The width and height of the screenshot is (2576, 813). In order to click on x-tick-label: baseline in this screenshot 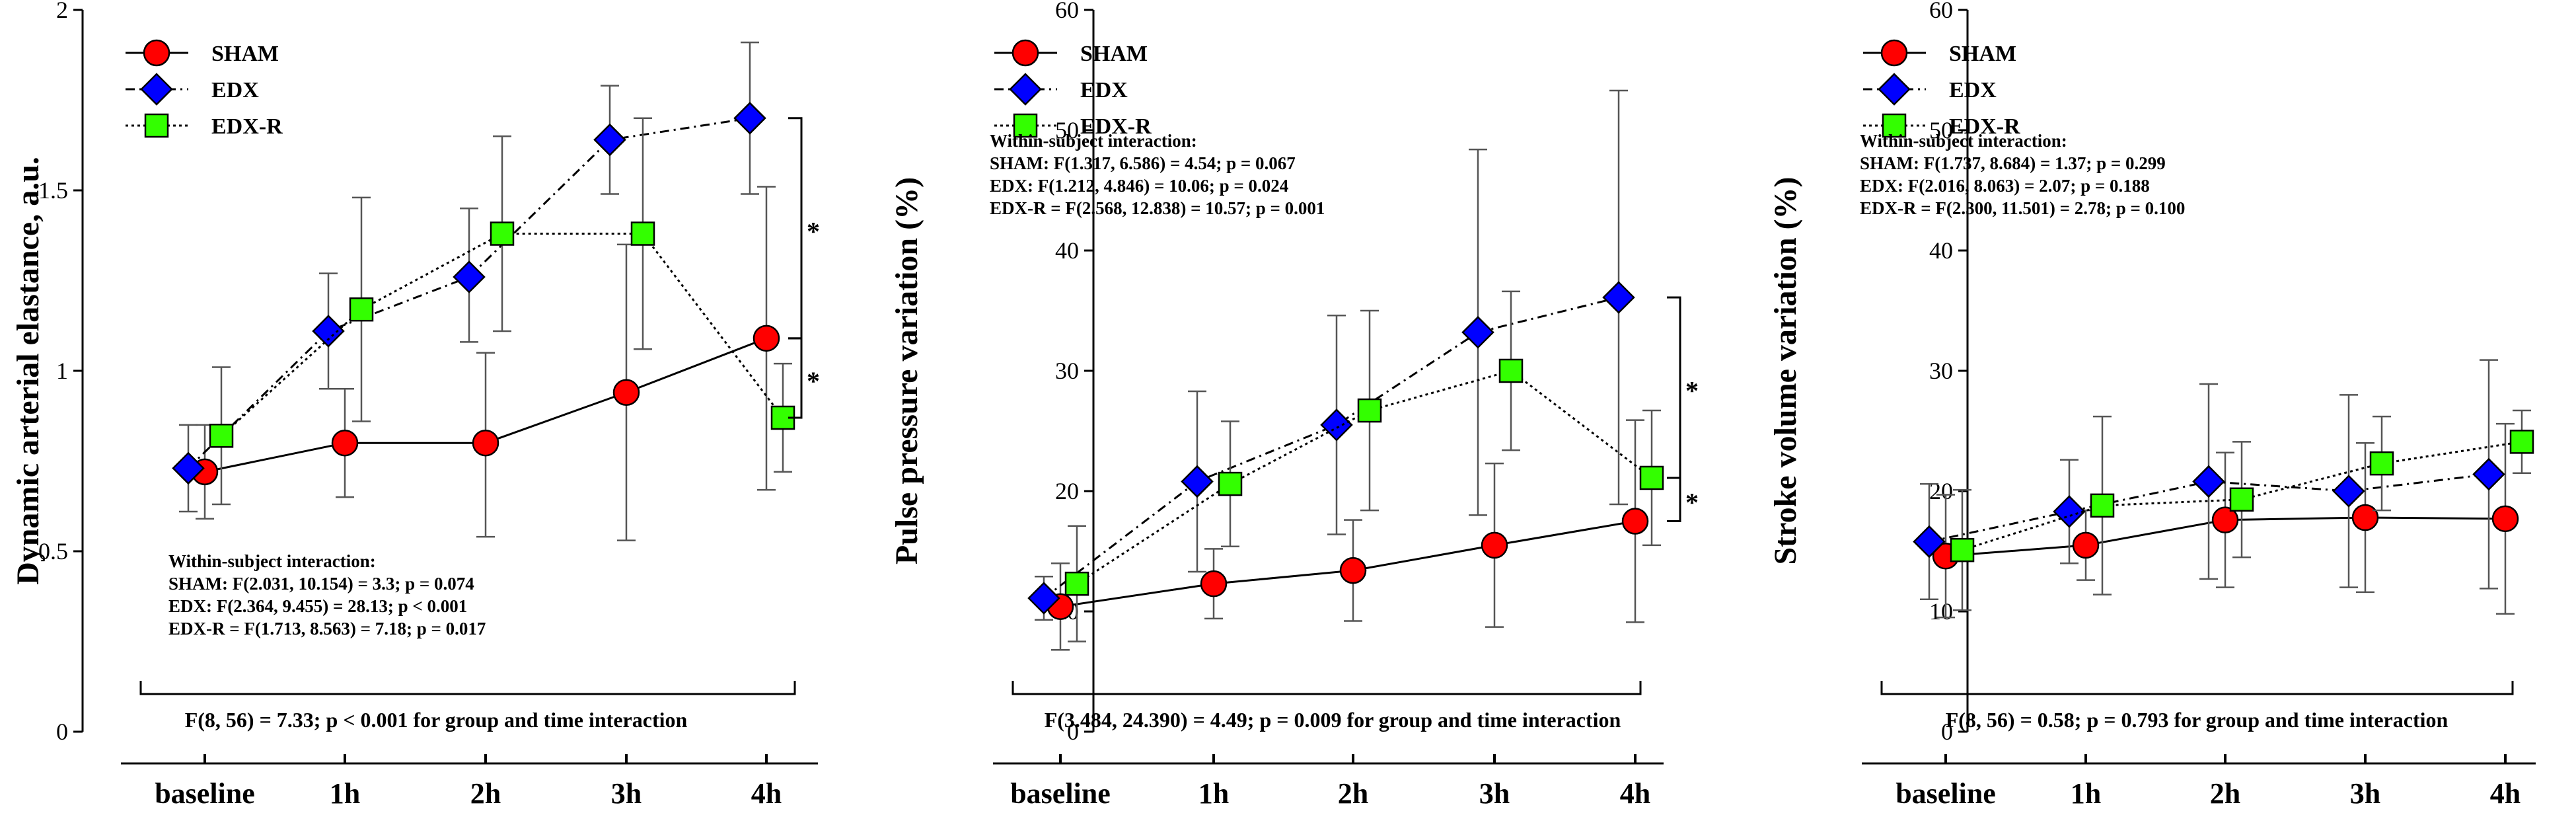, I will do `click(1946, 793)`.